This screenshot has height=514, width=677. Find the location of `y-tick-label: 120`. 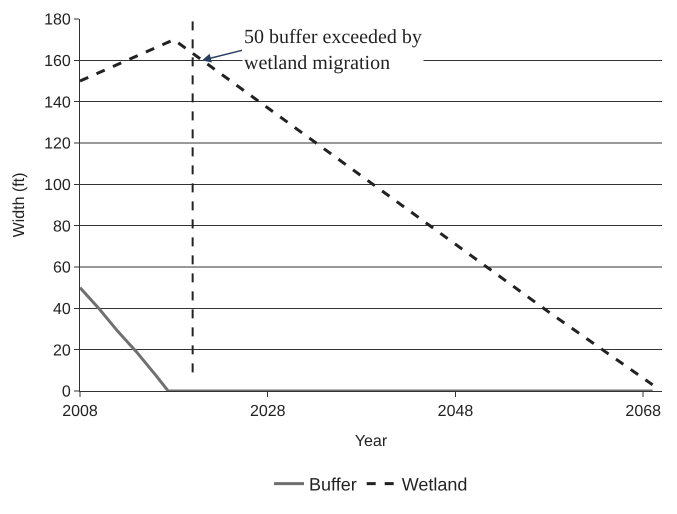

y-tick-label: 120 is located at coordinates (57, 144).